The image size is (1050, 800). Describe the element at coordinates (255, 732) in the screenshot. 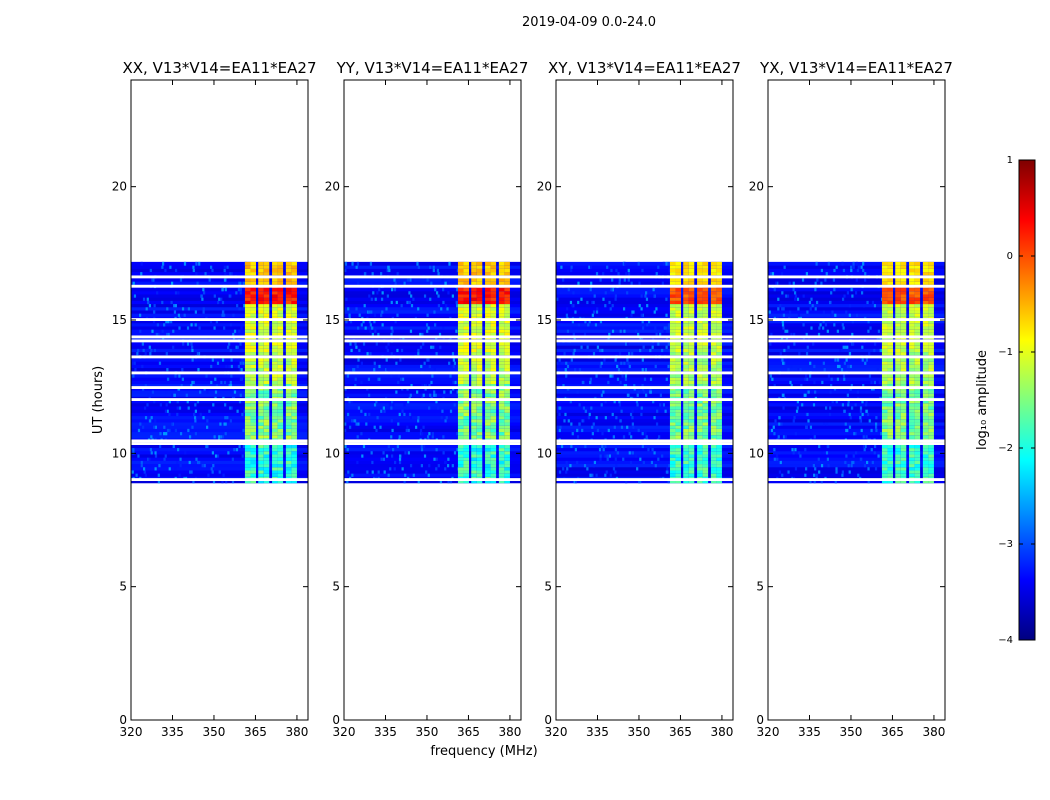

I see `x-tick-label: 365` at that location.